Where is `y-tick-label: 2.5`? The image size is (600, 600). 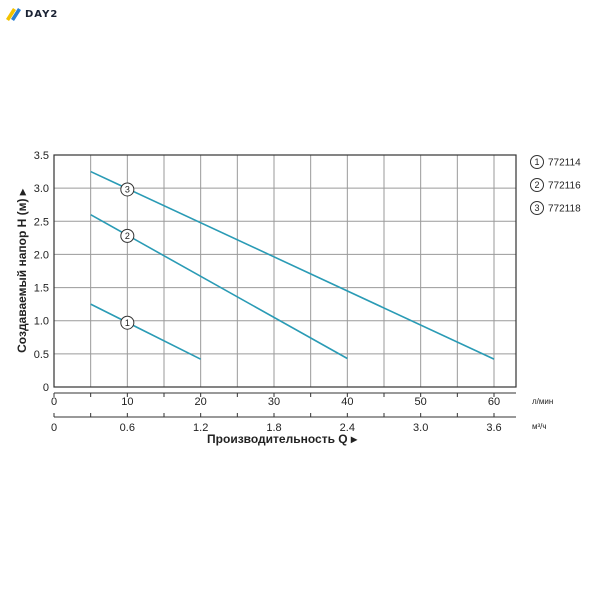
y-tick-label: 2.5 is located at coordinates (41, 222).